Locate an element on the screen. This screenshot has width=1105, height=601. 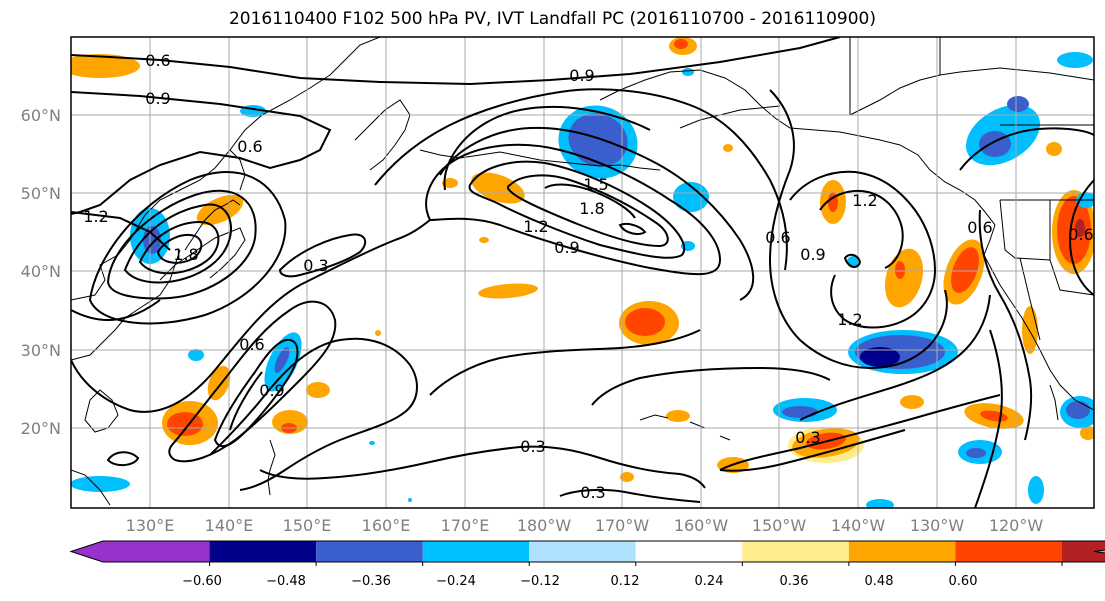
lon-label: 150°W is located at coordinates (779, 525).